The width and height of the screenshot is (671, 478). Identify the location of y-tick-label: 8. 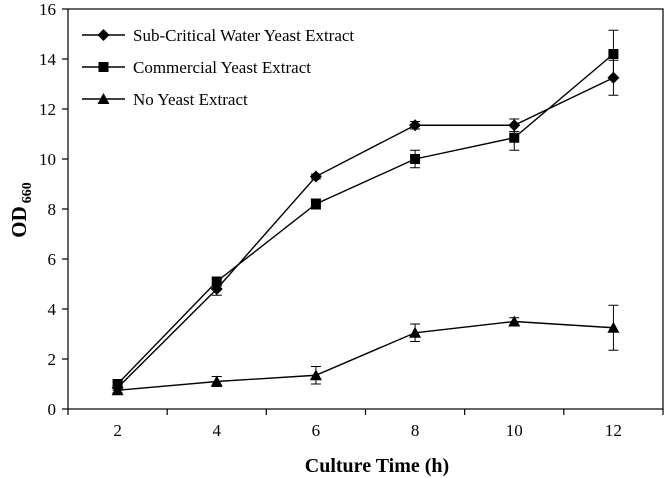
(52, 209).